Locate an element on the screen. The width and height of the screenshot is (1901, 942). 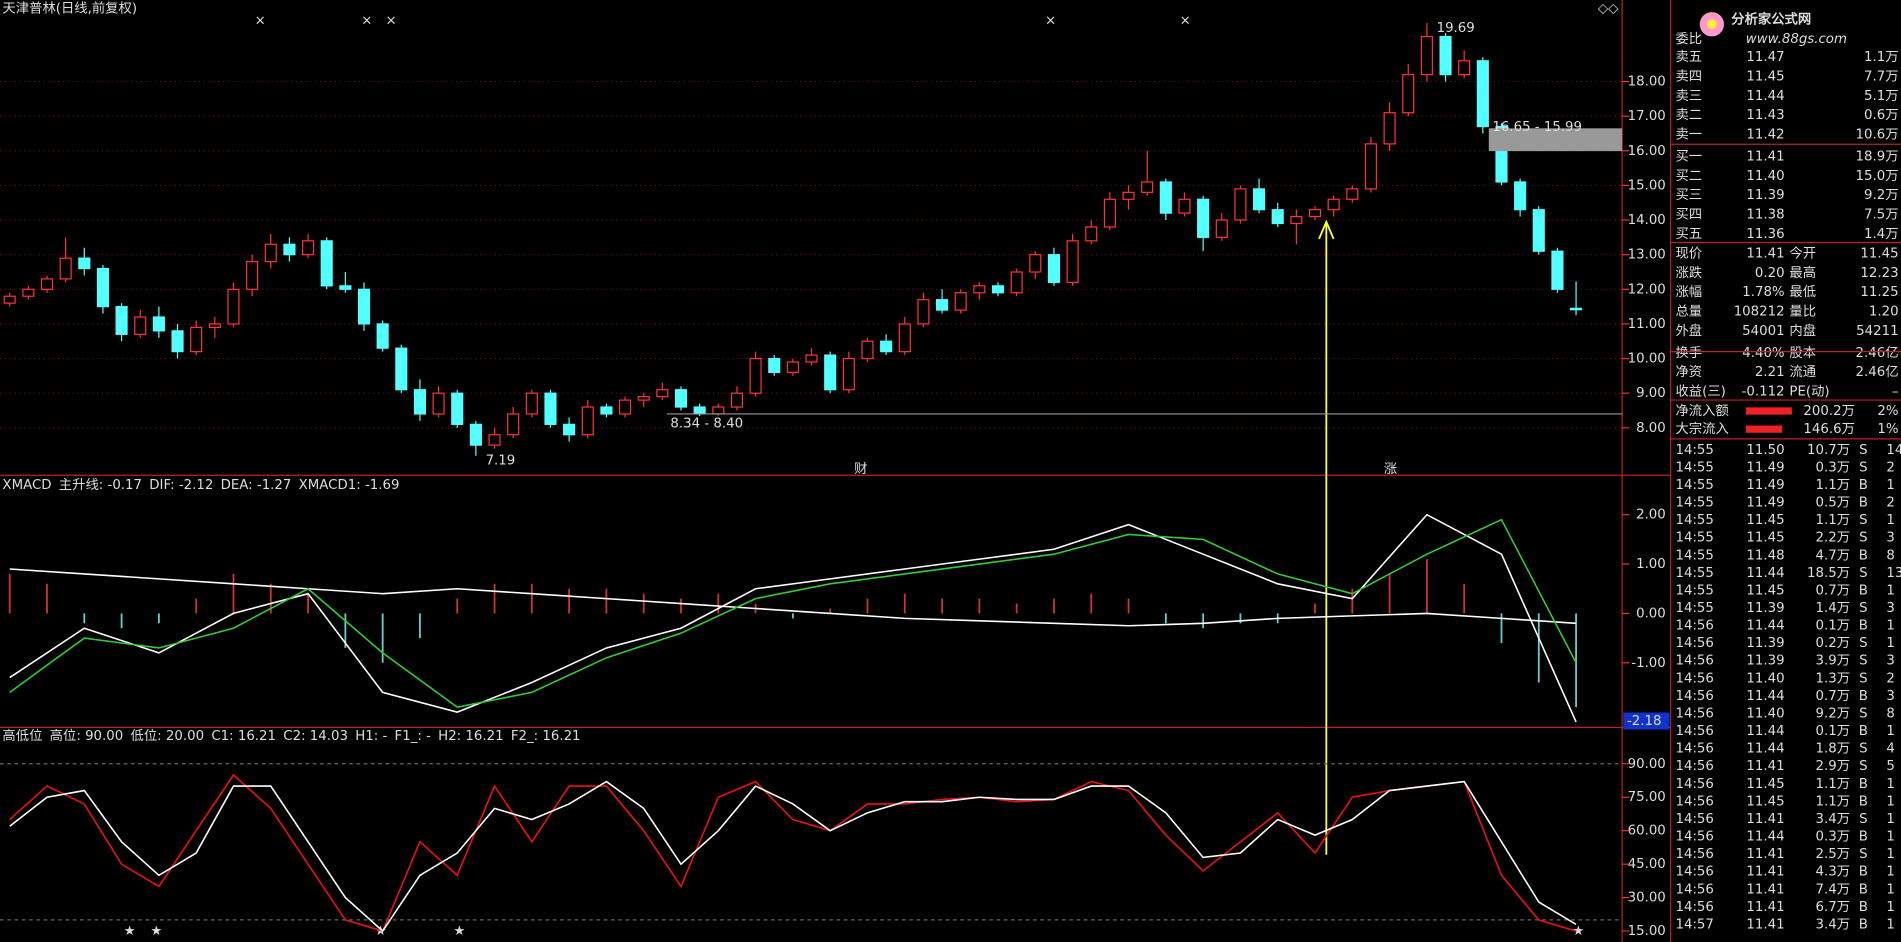
quote-label: 现价 is located at coordinates (1688, 253).